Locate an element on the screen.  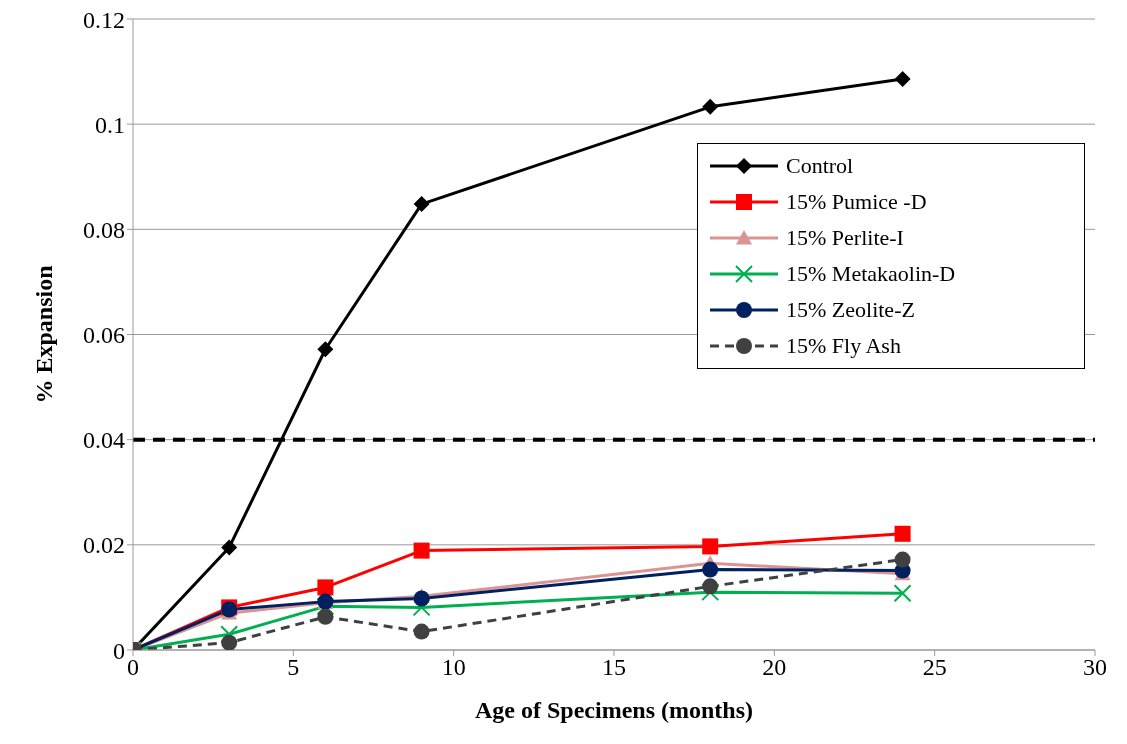
legend-label: 15% Fly Ash is located at coordinates (843, 346).